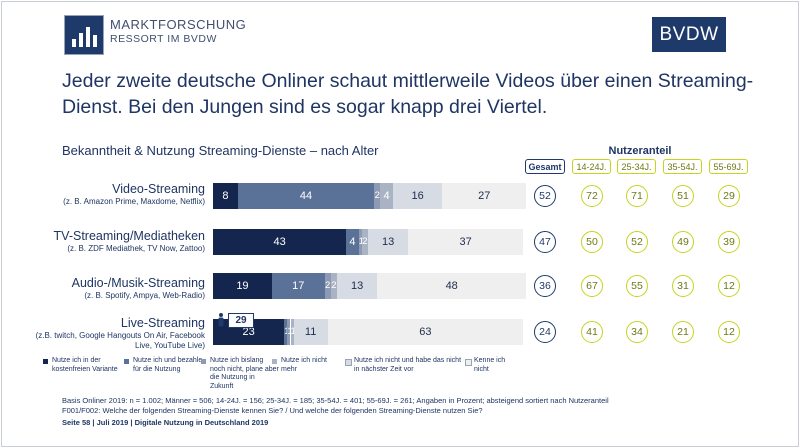 The height and width of the screenshot is (448, 800). Describe the element at coordinates (144, 295) in the screenshot. I see `row-examples: (z. B. Spotify, Ampya, Web-Radio)` at that location.